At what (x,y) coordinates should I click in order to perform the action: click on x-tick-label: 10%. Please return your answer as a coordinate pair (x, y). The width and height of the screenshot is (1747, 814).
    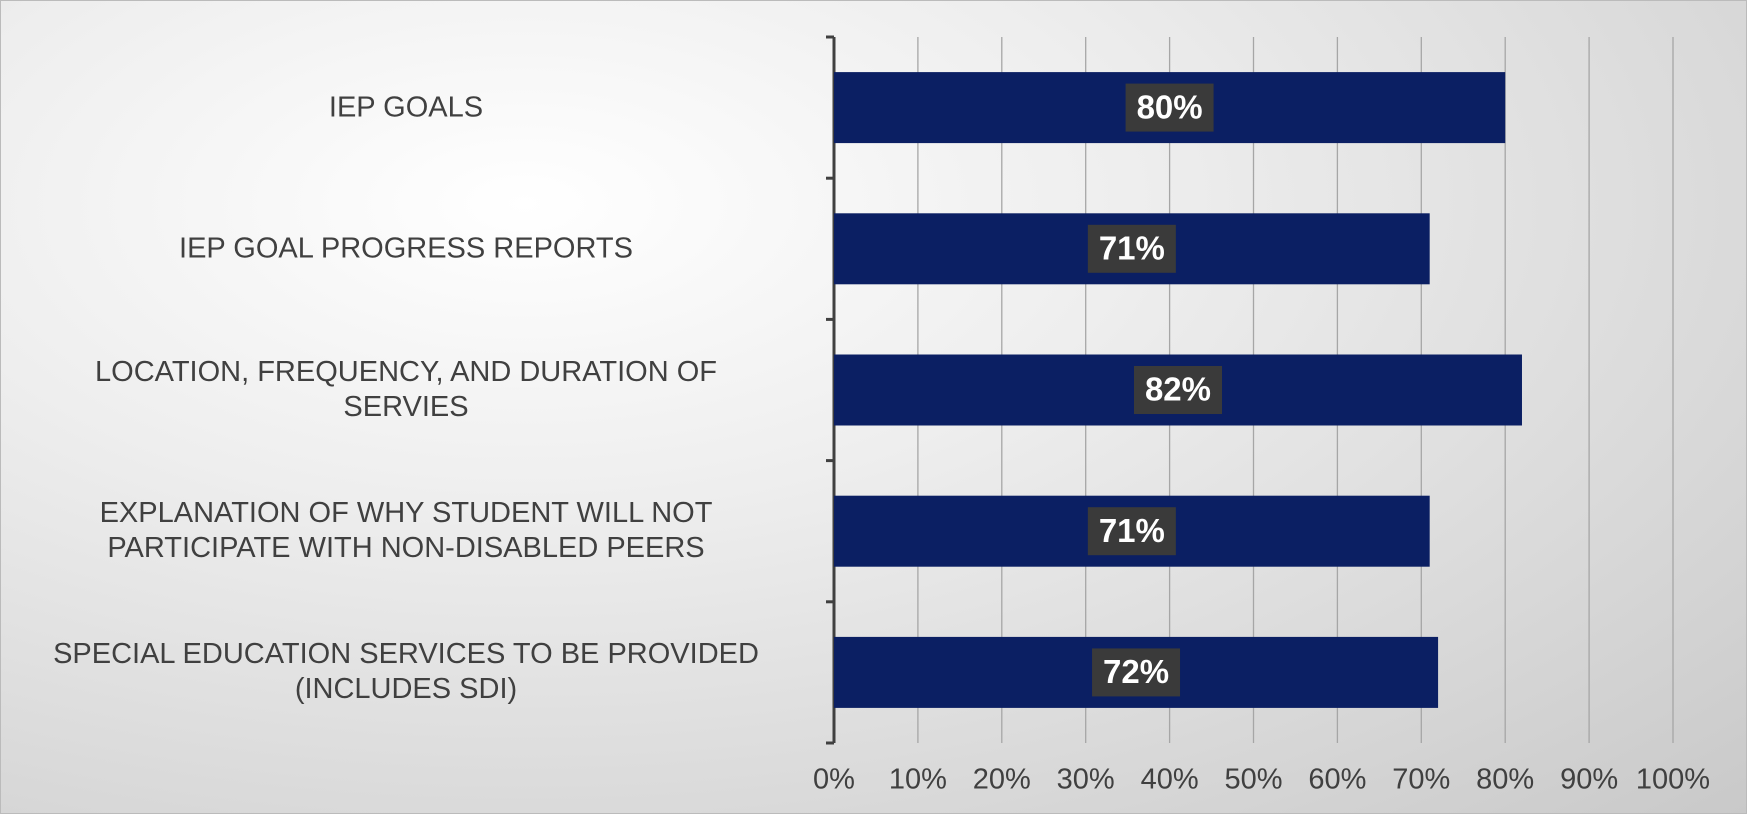
    Looking at the image, I should click on (918, 780).